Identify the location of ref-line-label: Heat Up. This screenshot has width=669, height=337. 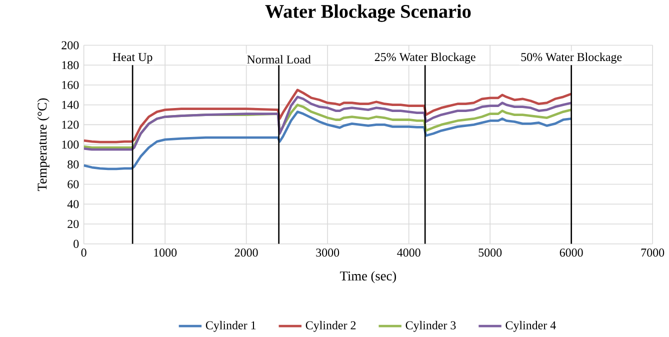
(132, 58).